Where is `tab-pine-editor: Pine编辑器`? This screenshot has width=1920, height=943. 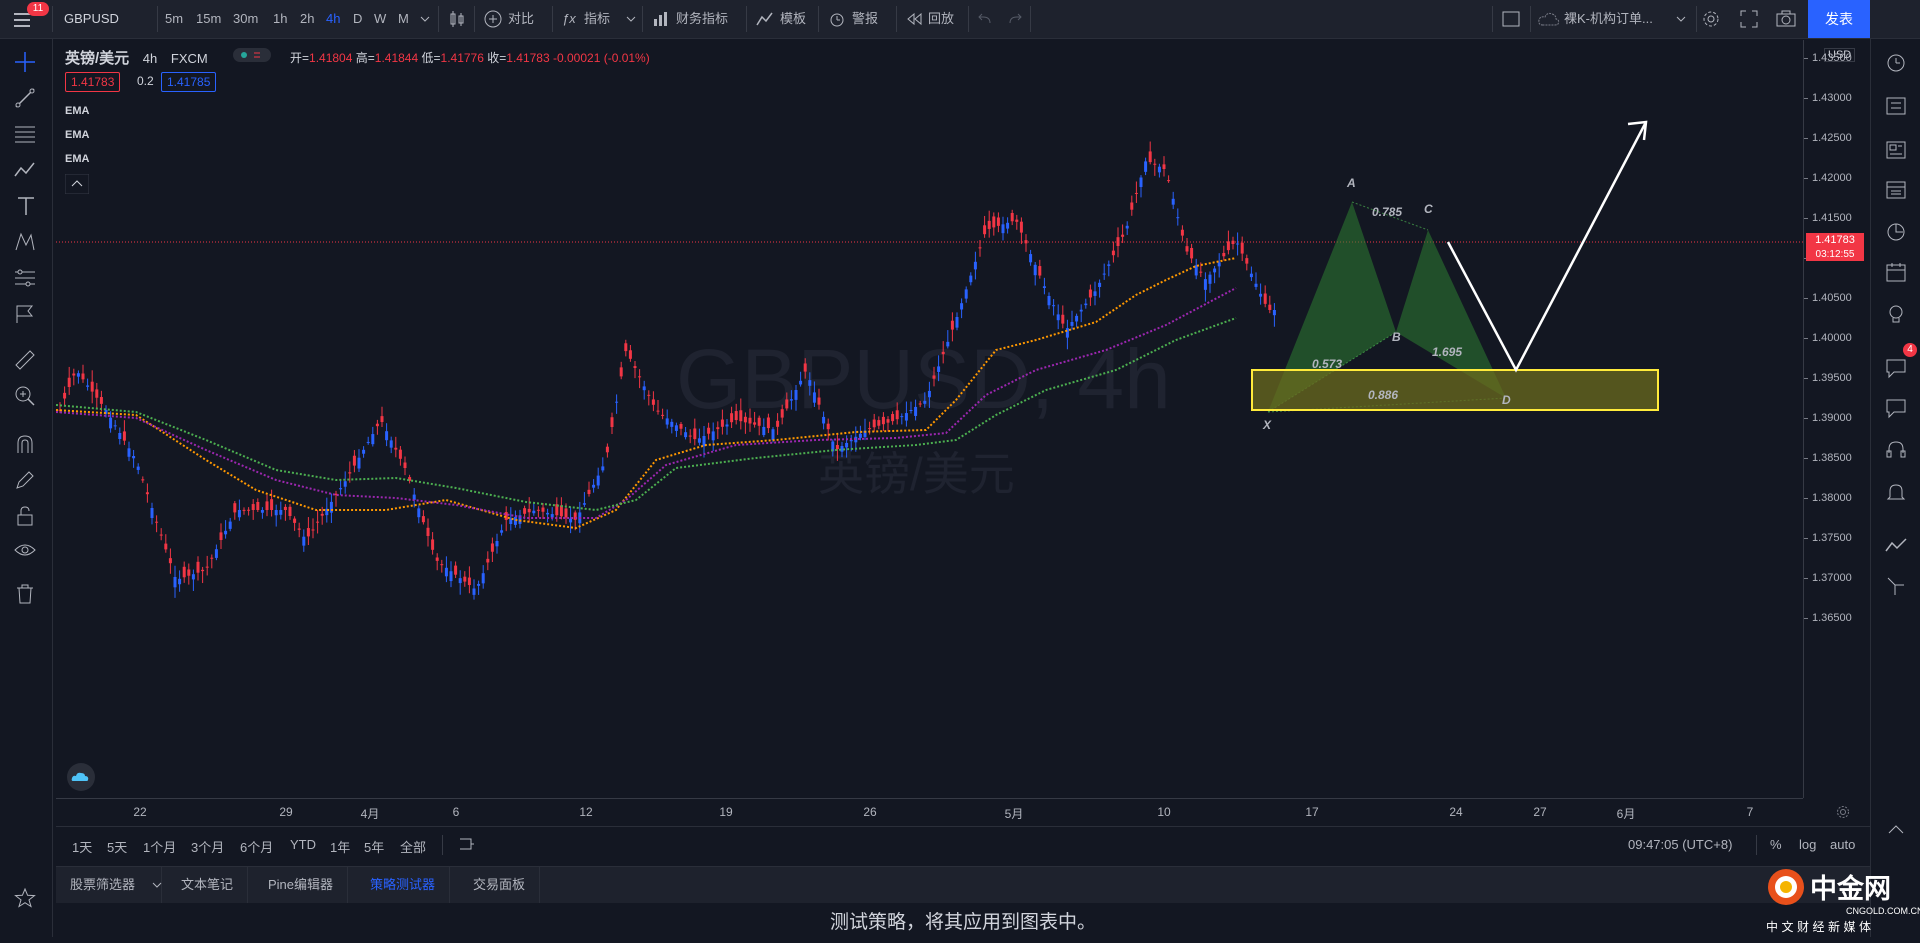 tab-pine-editor: Pine编辑器 is located at coordinates (301, 885).